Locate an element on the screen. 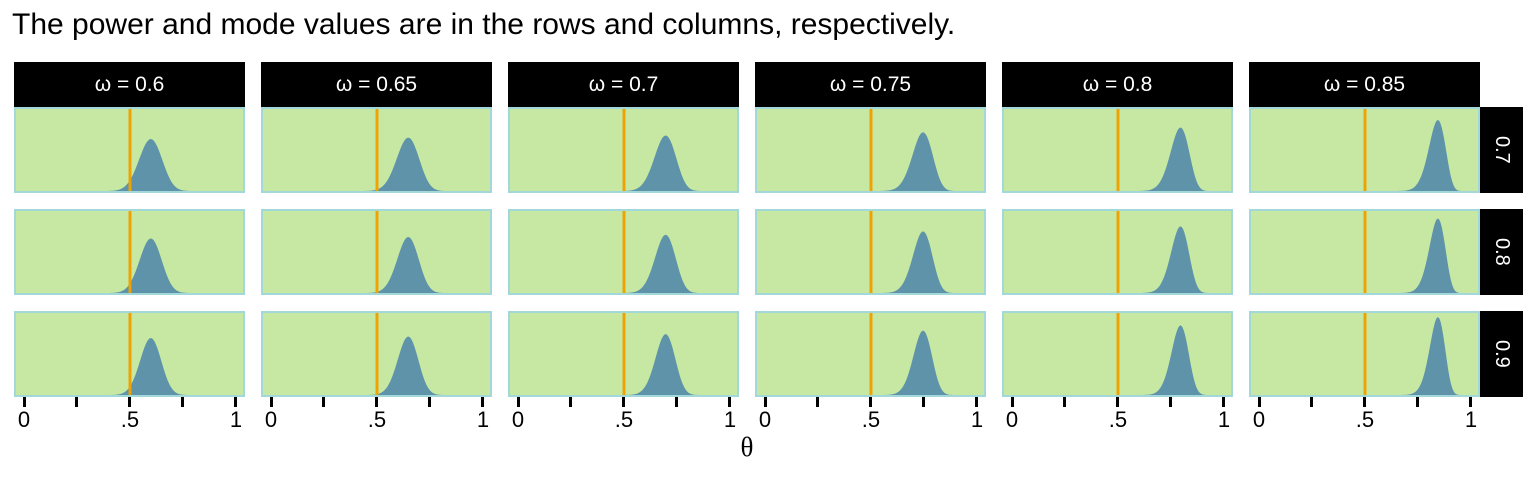  column-strip: ω = 0.85 is located at coordinates (1364, 84).